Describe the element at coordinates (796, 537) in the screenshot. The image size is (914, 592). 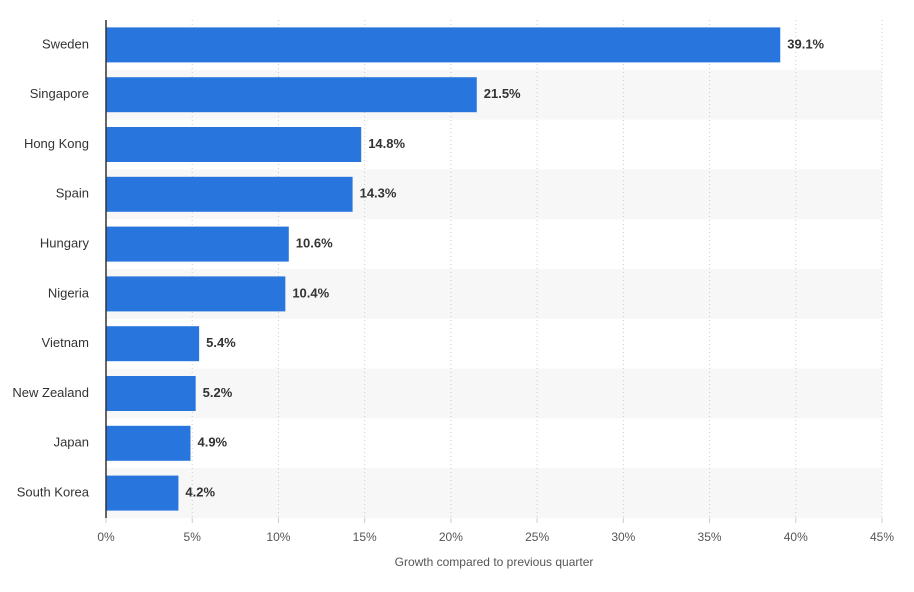
I see `x-tick-label: 40%` at that location.